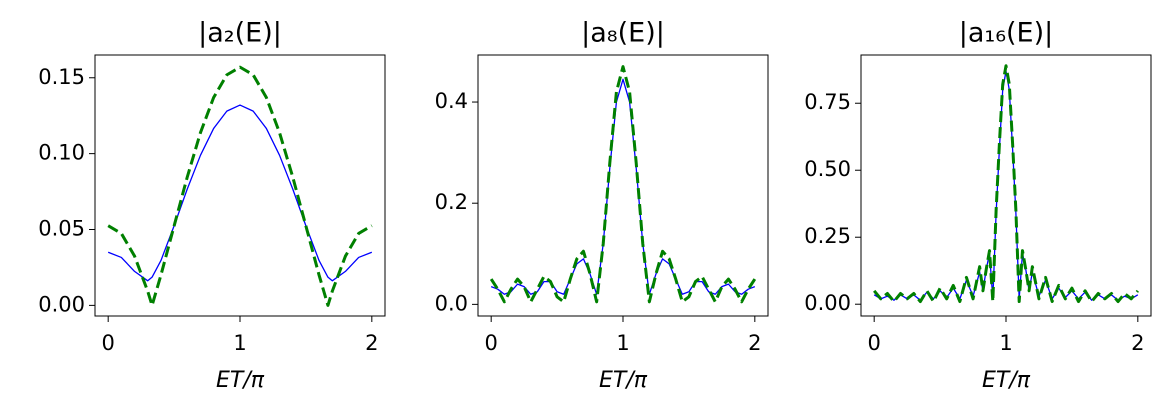 The height and width of the screenshot is (413, 1167). What do you see at coordinates (827, 102) in the screenshot?
I see `y-tick-label: 0.75` at bounding box center [827, 102].